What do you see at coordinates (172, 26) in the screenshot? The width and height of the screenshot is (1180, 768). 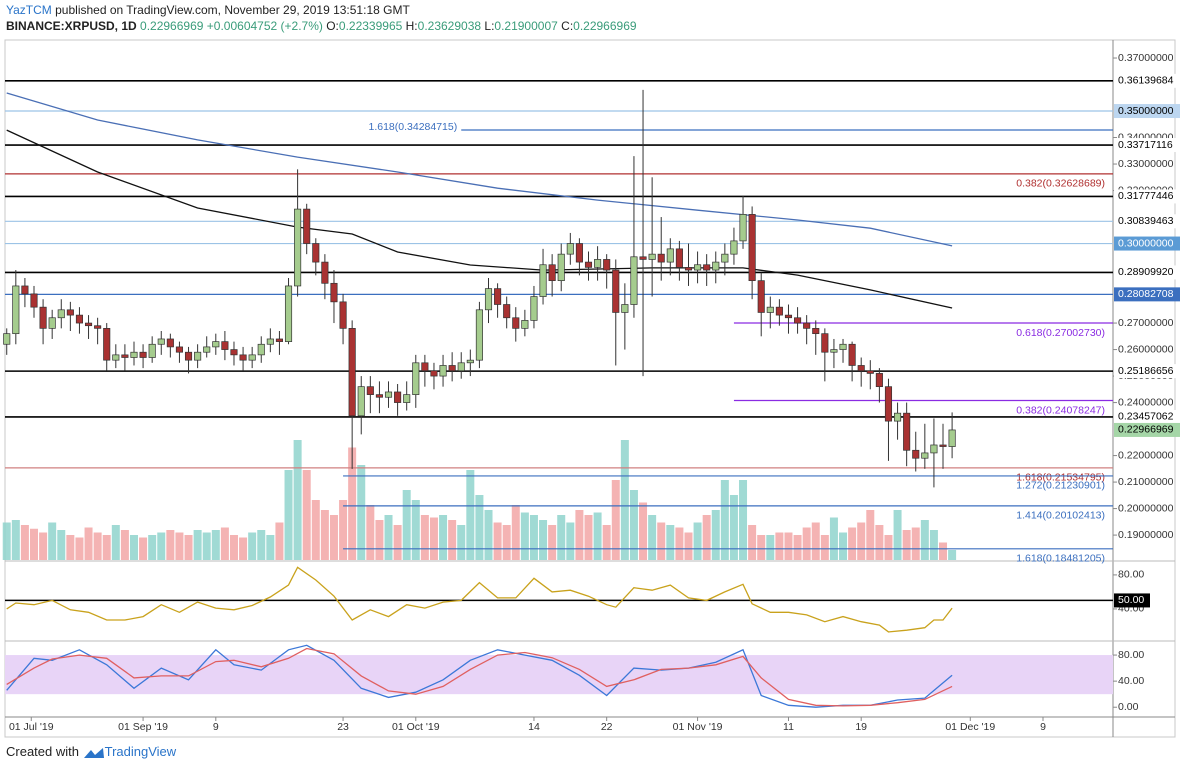 I see `last-price: 0.22966969` at bounding box center [172, 26].